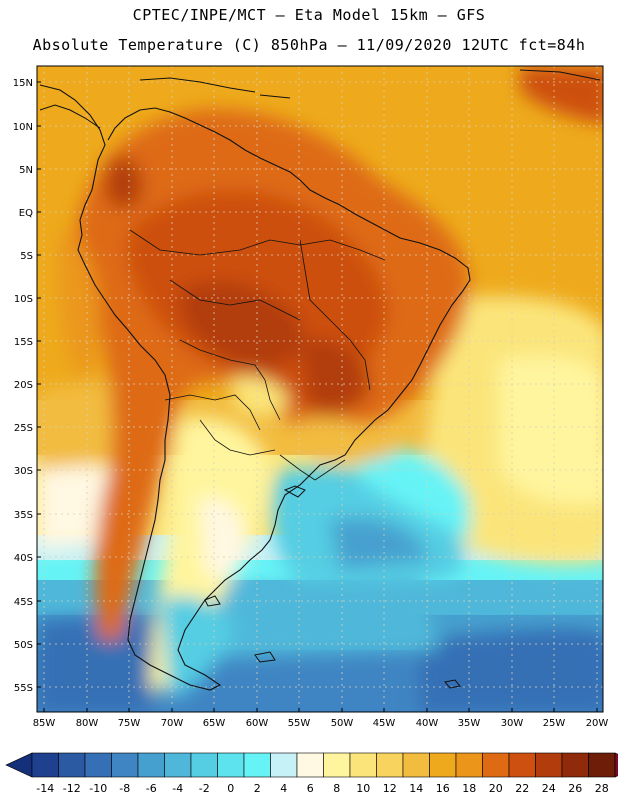 The image size is (618, 800). What do you see at coordinates (283, 788) in the screenshot?
I see `colorbar-label: 4` at bounding box center [283, 788].